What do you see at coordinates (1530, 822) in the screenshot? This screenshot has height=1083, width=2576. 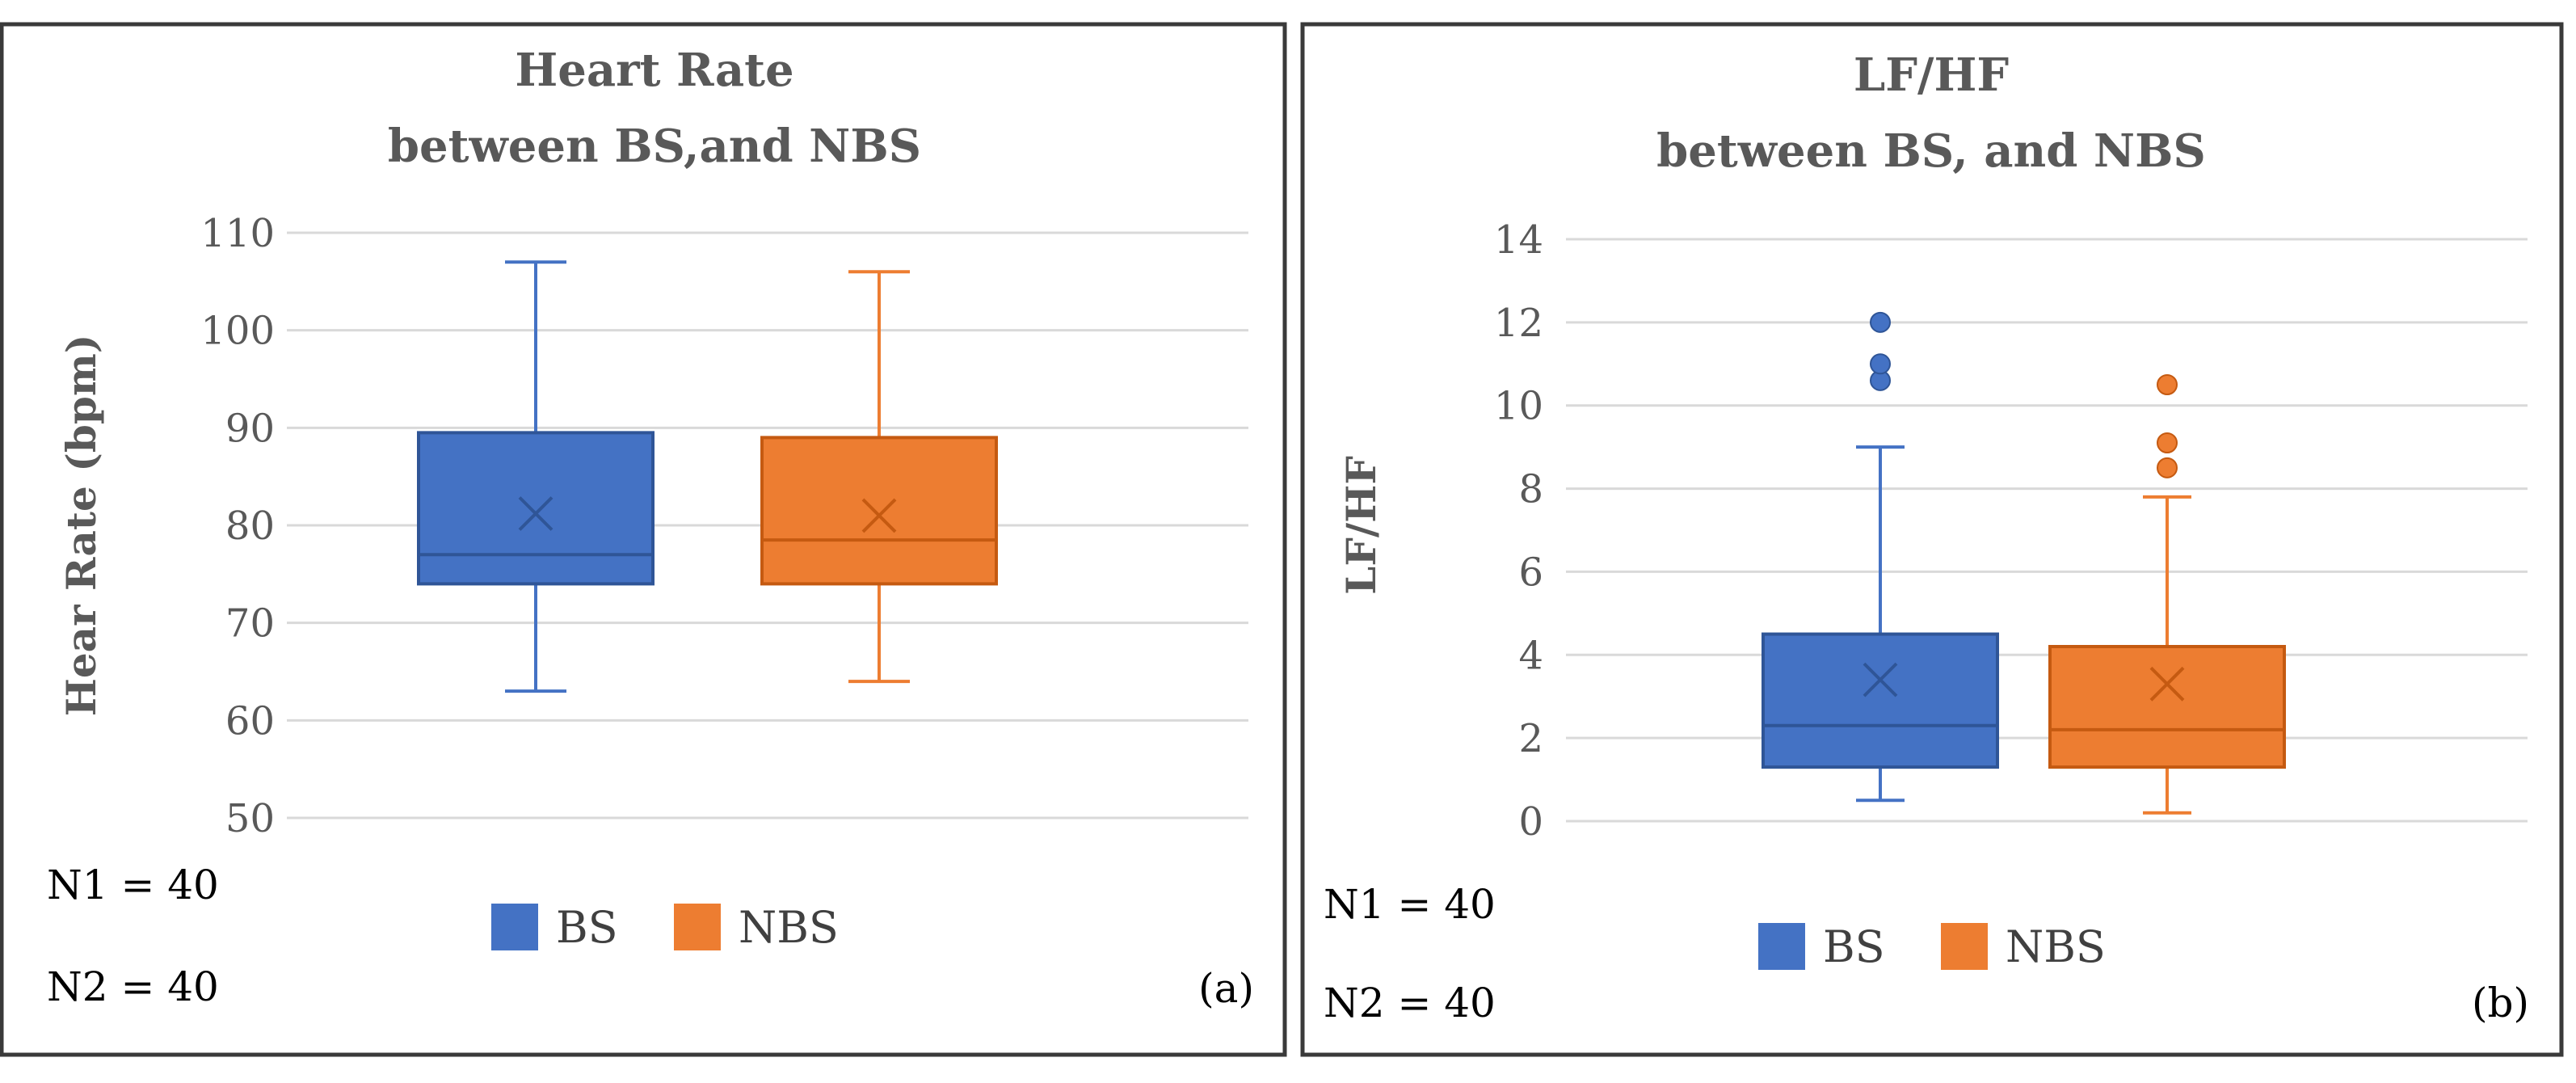 I see `y-tick-label: 0` at bounding box center [1530, 822].